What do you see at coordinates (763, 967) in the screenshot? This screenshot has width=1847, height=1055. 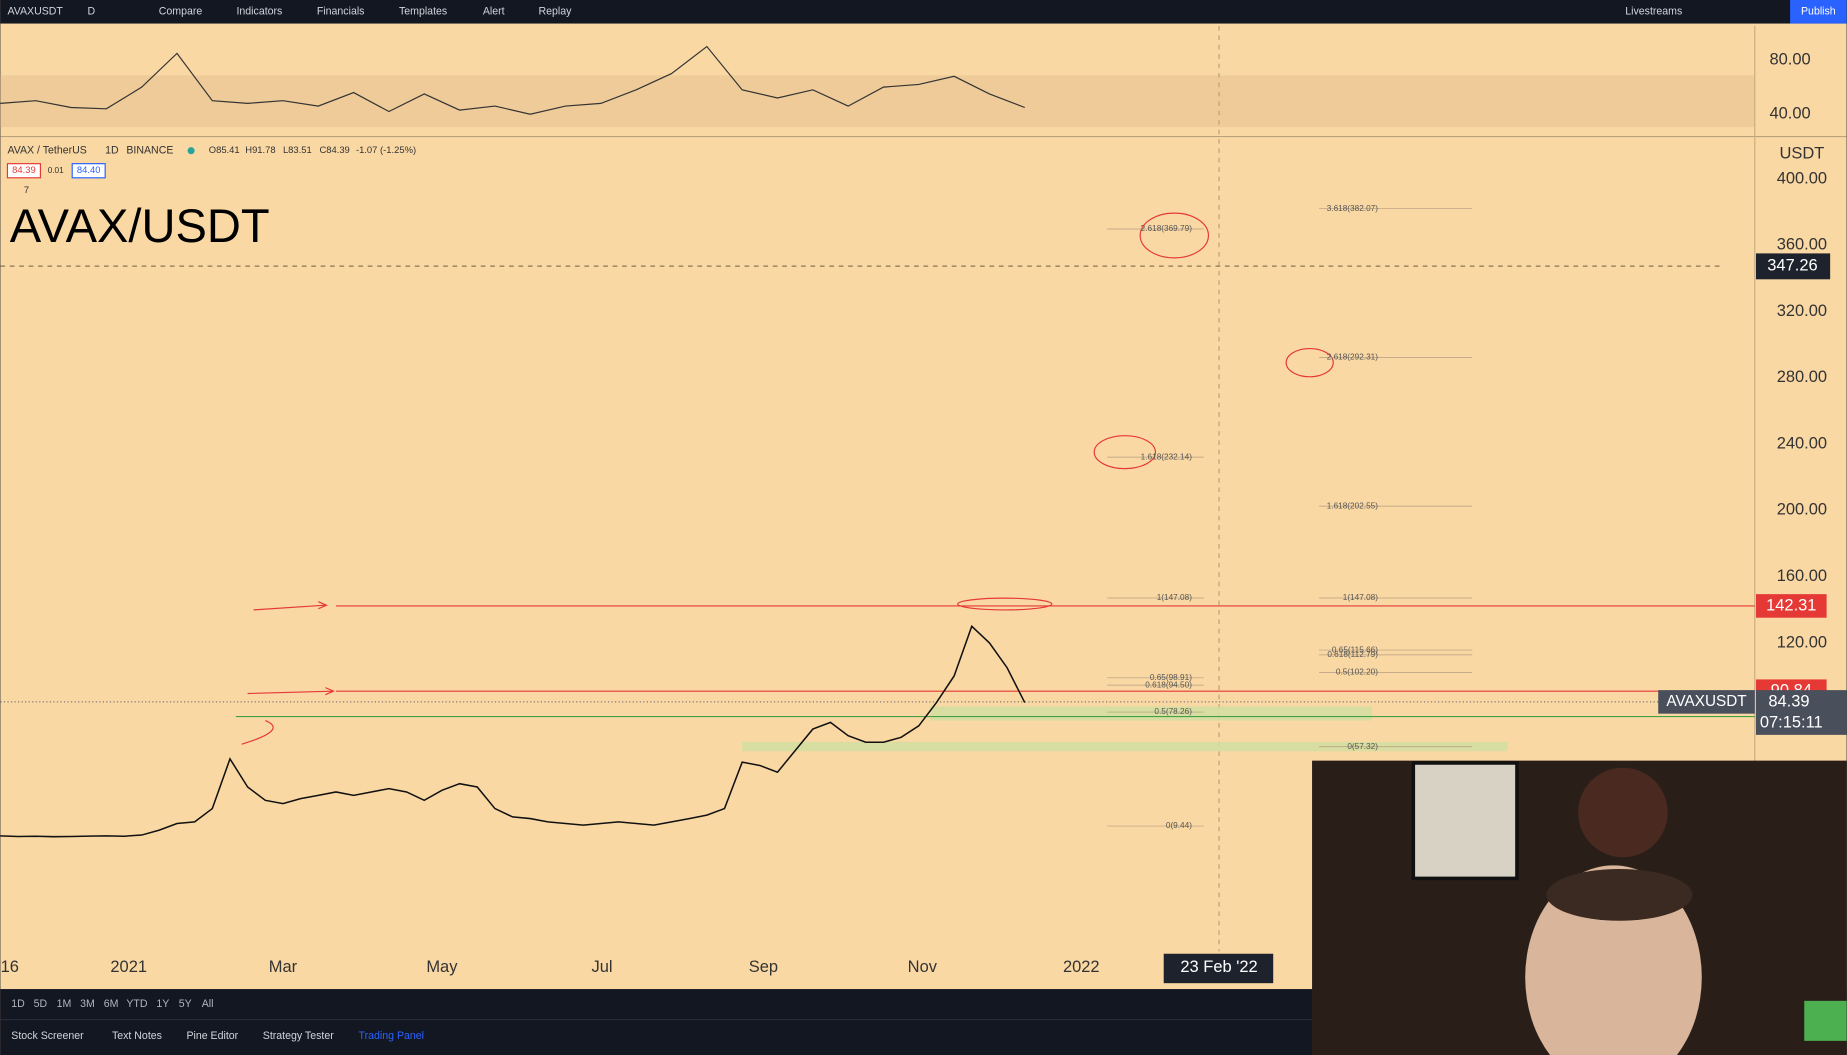 I see `x-tick-label: Sep` at bounding box center [763, 967].